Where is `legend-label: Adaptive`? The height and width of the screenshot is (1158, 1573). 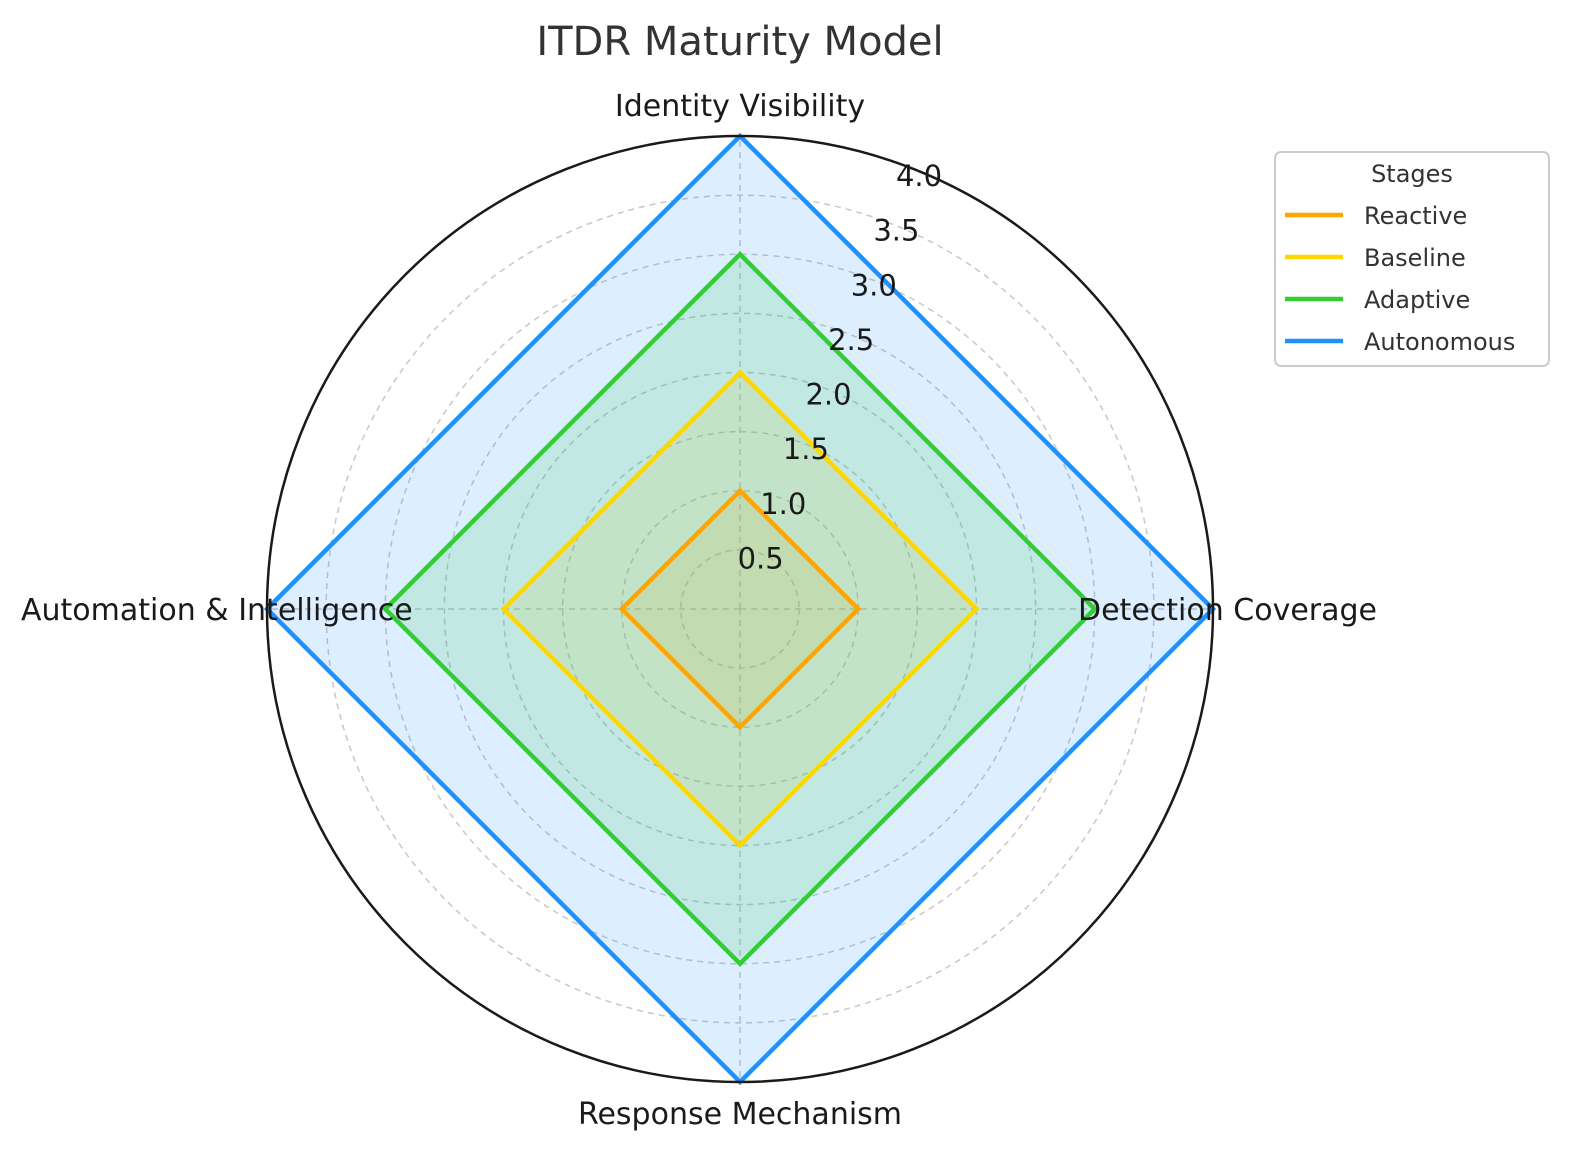 legend-label: Adaptive is located at coordinates (1417, 300).